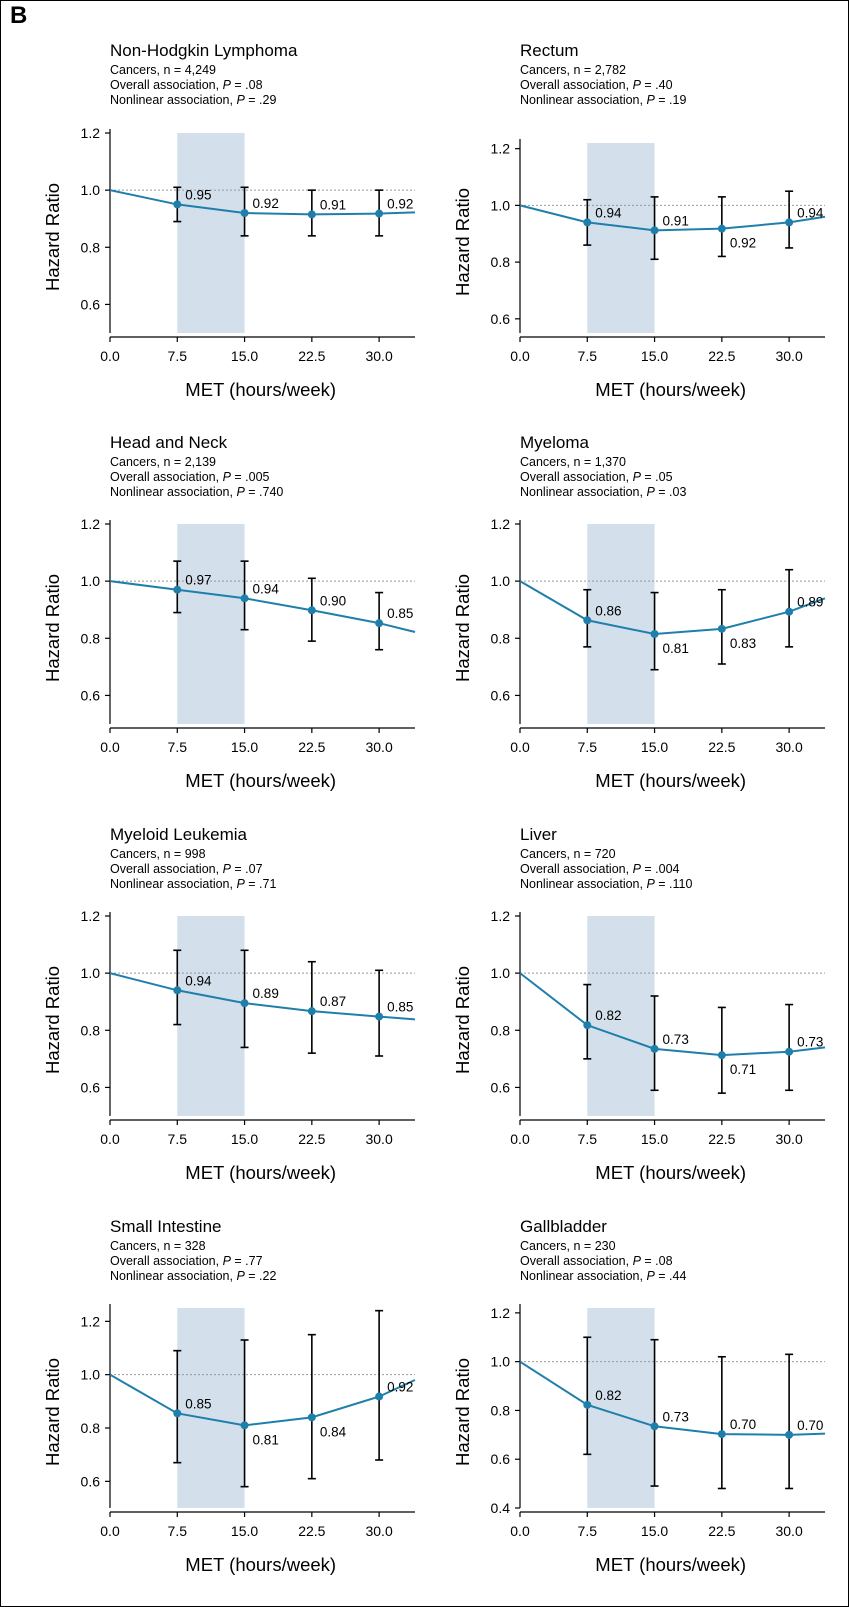 This screenshot has height=1607, width=849. What do you see at coordinates (743, 1424) in the screenshot?
I see `data-label: 0.70` at bounding box center [743, 1424].